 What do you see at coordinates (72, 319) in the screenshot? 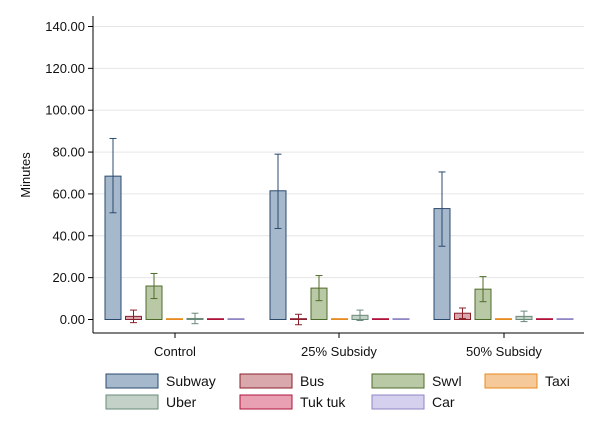
I see `y-tick-label: 0.00` at bounding box center [72, 319].